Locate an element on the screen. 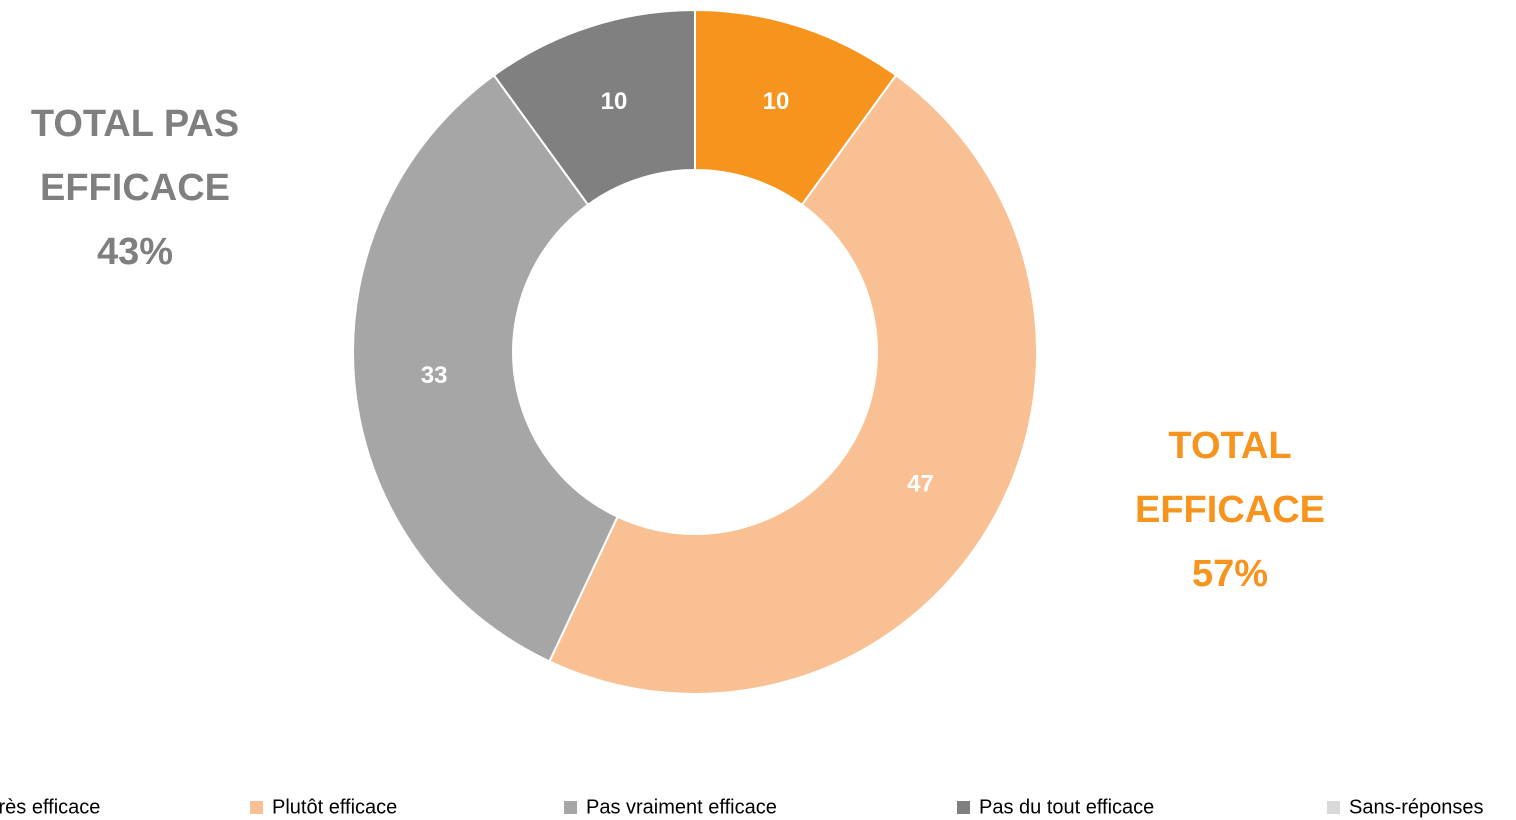  annotation-value: 57% is located at coordinates (1230, 574).